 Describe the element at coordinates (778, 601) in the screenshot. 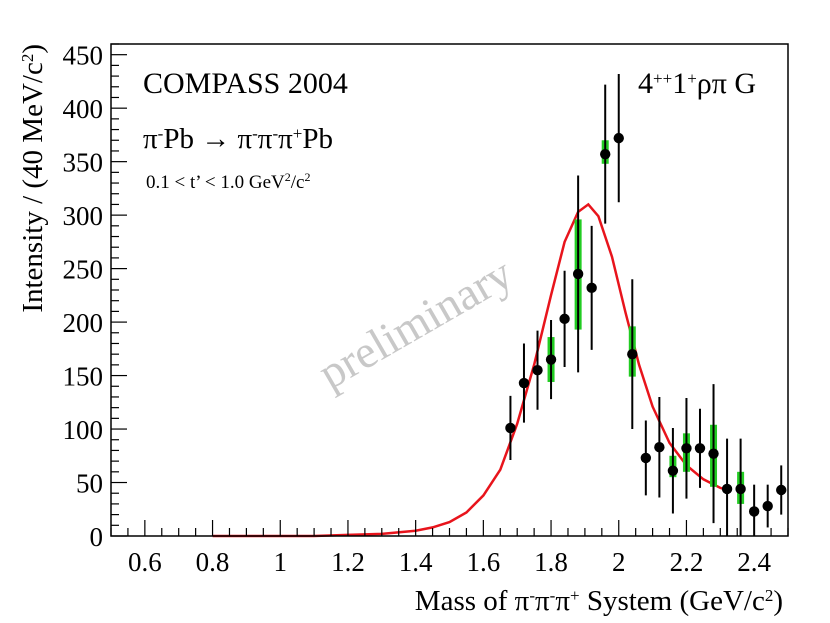

I see `xlabel-close: )` at that location.